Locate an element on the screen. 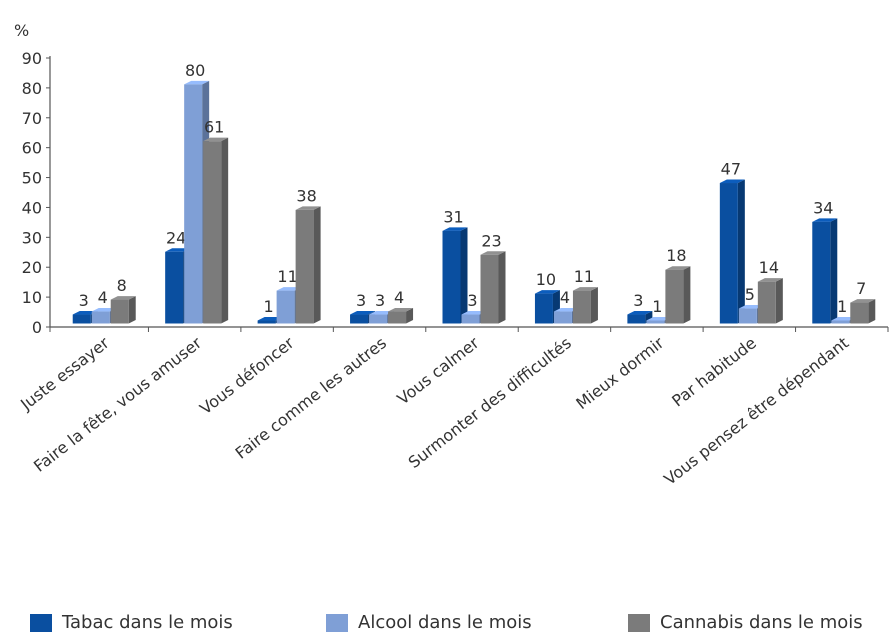 This screenshot has height=640, width=896. x-category-label: Surmonter des difficultés is located at coordinates (490, 402).